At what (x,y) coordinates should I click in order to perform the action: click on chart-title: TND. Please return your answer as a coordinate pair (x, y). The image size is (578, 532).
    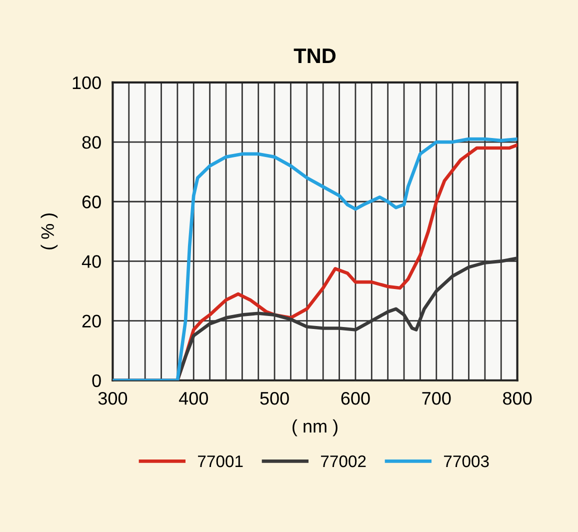
    Looking at the image, I should click on (315, 56).